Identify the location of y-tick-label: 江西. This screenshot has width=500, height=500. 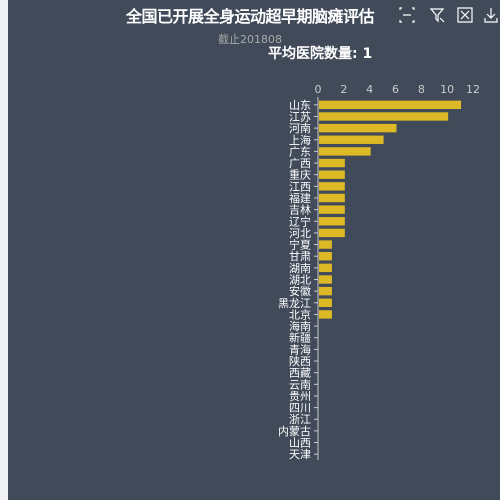
(300, 186).